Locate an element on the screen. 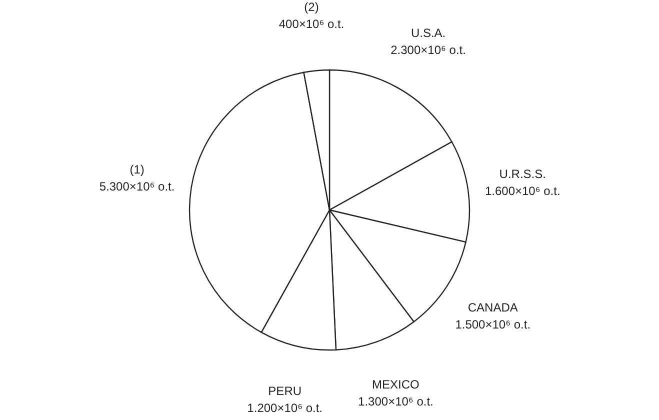 Image resolution: width=659 pixels, height=420 pixels. data-label: 1.600×10⁶ o.t. is located at coordinates (522, 191).